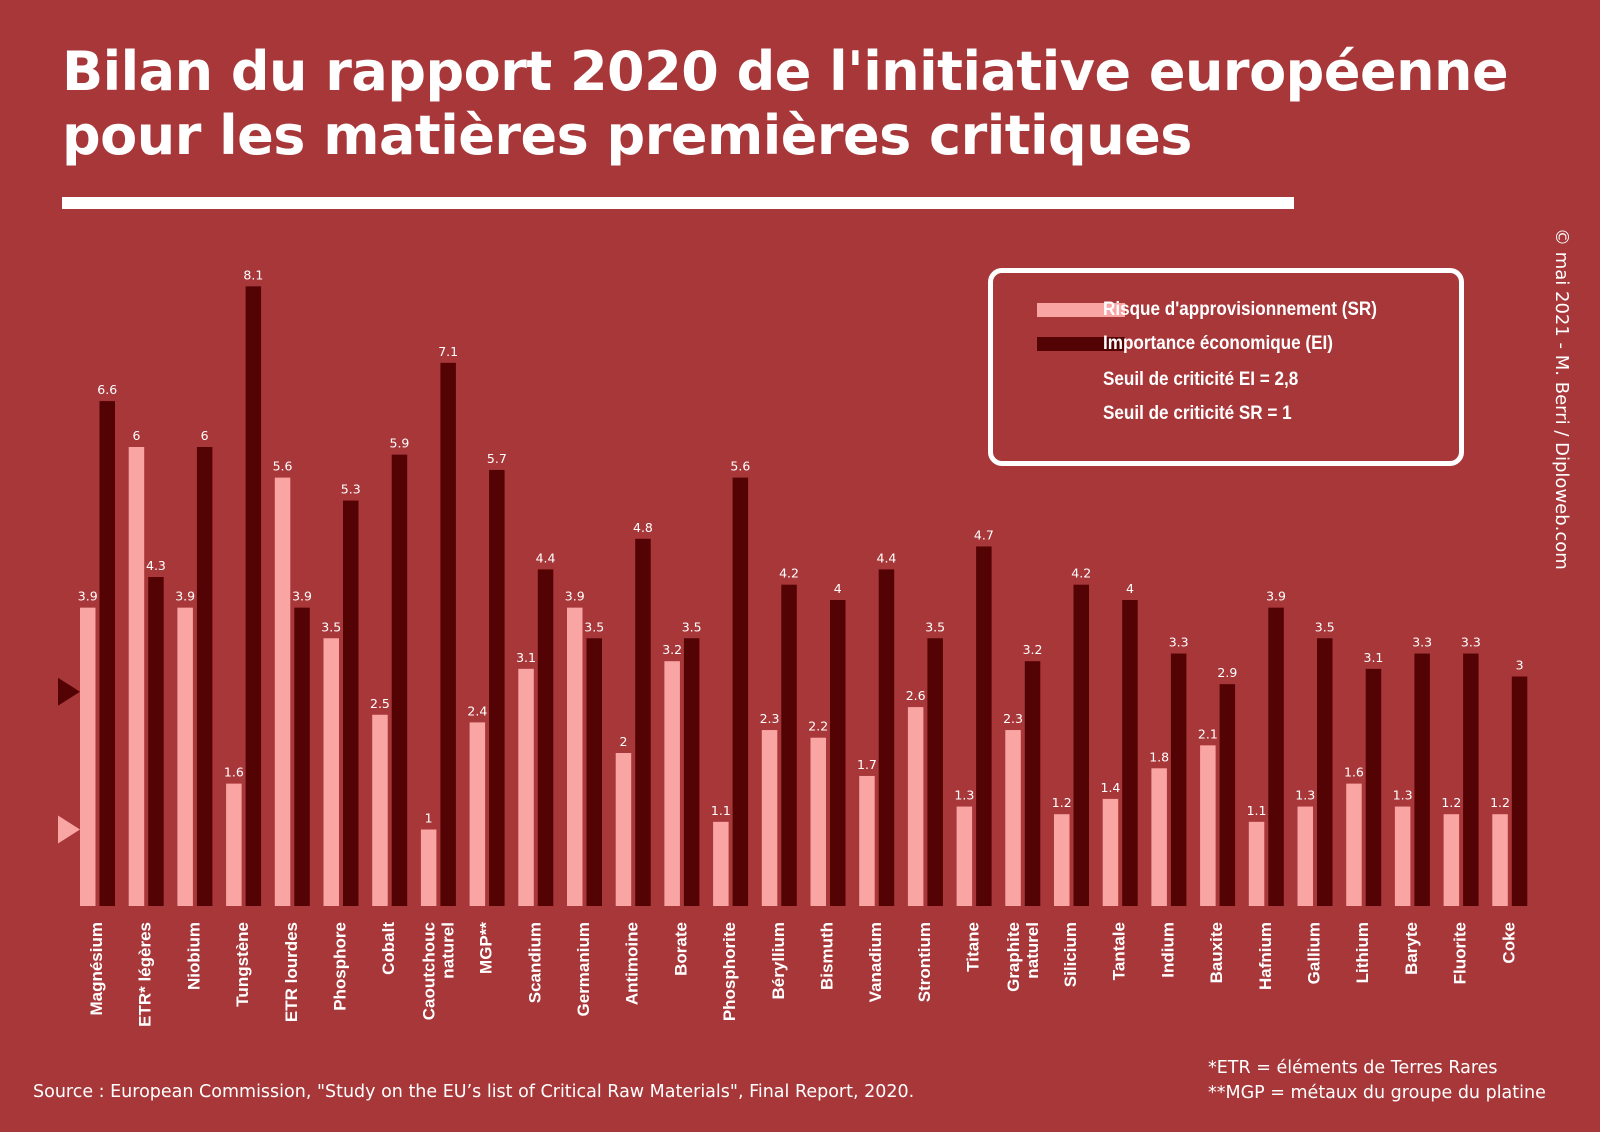 The width and height of the screenshot is (1600, 1132). Describe the element at coordinates (69, 829) in the screenshot. I see `sr-threshold-marker` at that location.